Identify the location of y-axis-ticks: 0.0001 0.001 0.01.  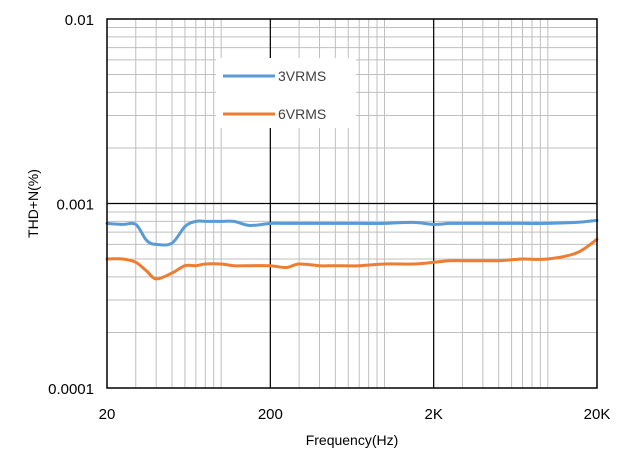
(71, 205).